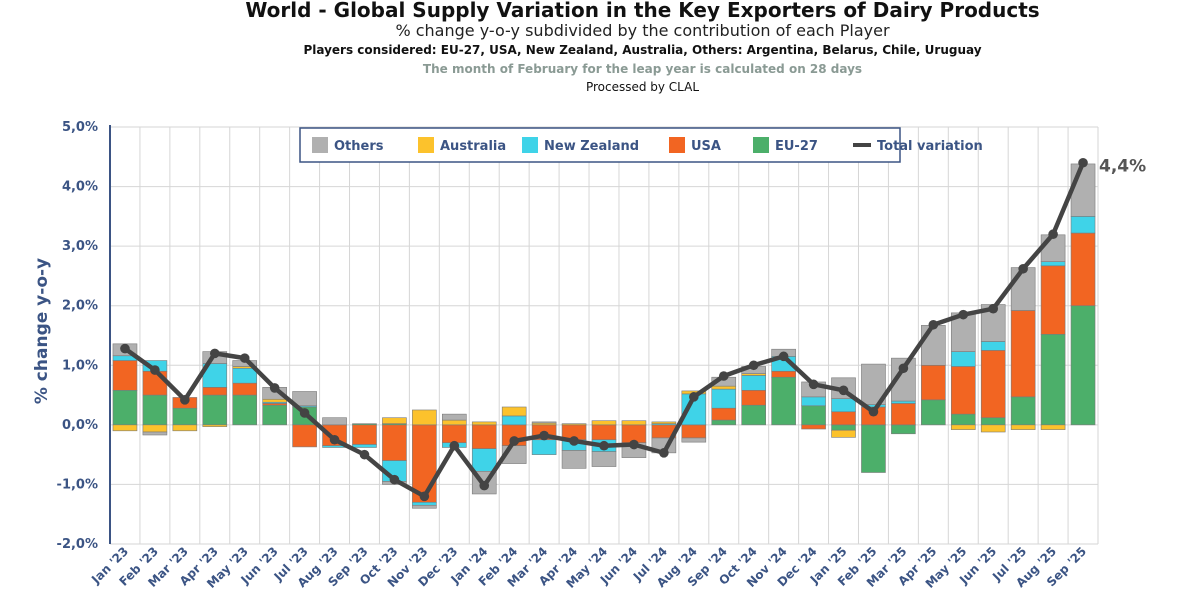 Image resolution: width=1200 pixels, height=593 pixels. I want to click on y-tick-label: 1,0%, so click(80, 365).